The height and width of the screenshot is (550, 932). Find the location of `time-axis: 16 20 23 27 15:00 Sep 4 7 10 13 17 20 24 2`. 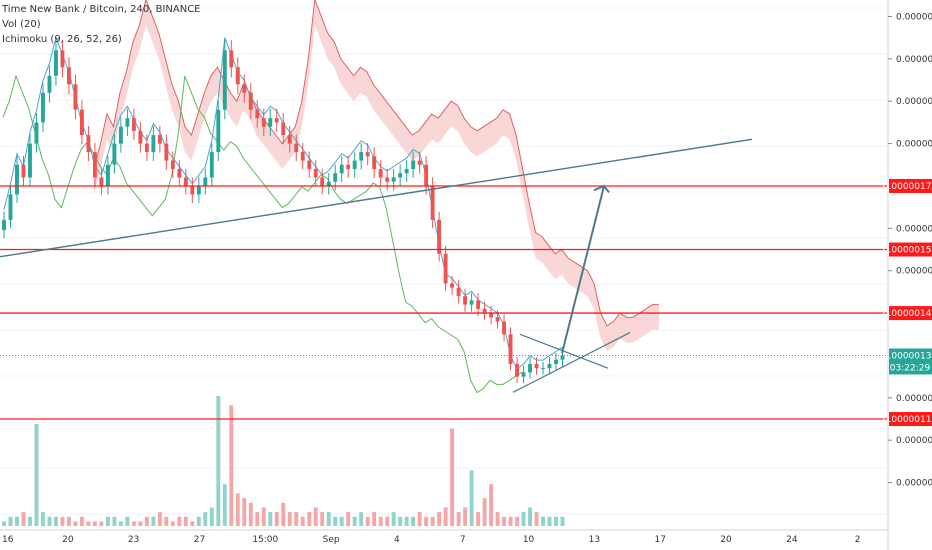

time-axis: 16 20 23 27 15:00 Sep 4 7 10 13 17 20 24 2 is located at coordinates (444, 537).